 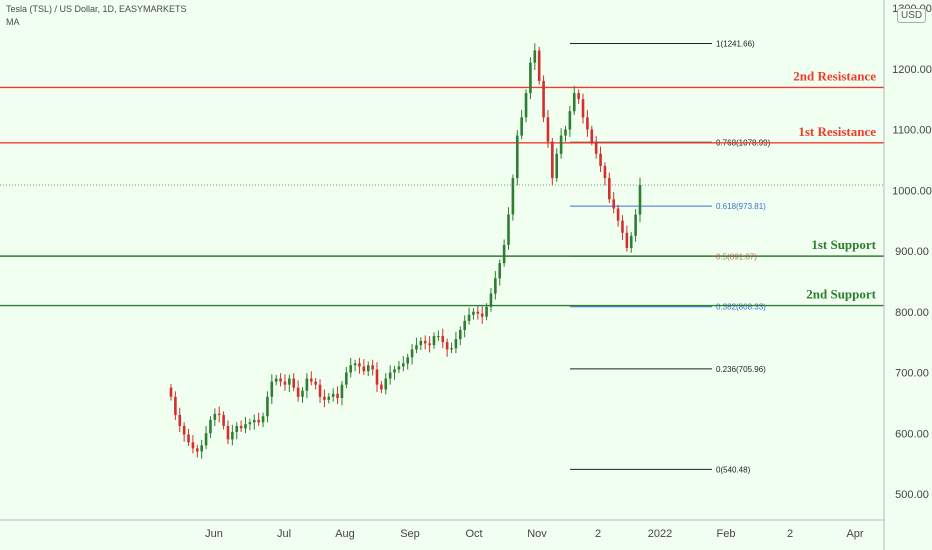 What do you see at coordinates (912, 191) in the screenshot?
I see `y-tick-label: 1000.00` at bounding box center [912, 191].